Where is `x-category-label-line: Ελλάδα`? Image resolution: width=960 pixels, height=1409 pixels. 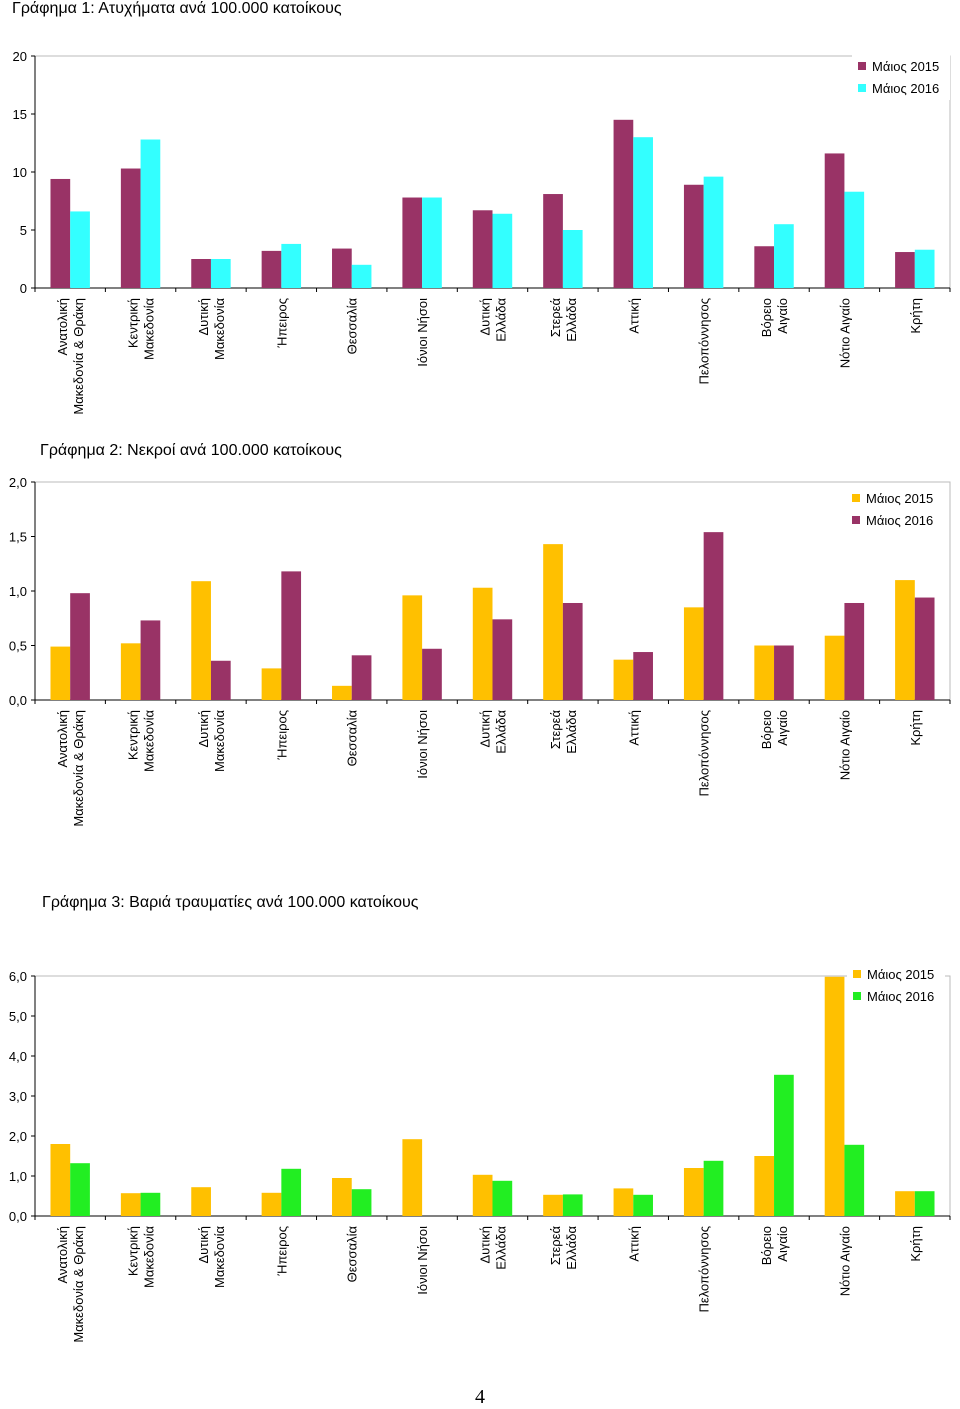 x-category-label-line: Ελλάδα is located at coordinates (571, 732).